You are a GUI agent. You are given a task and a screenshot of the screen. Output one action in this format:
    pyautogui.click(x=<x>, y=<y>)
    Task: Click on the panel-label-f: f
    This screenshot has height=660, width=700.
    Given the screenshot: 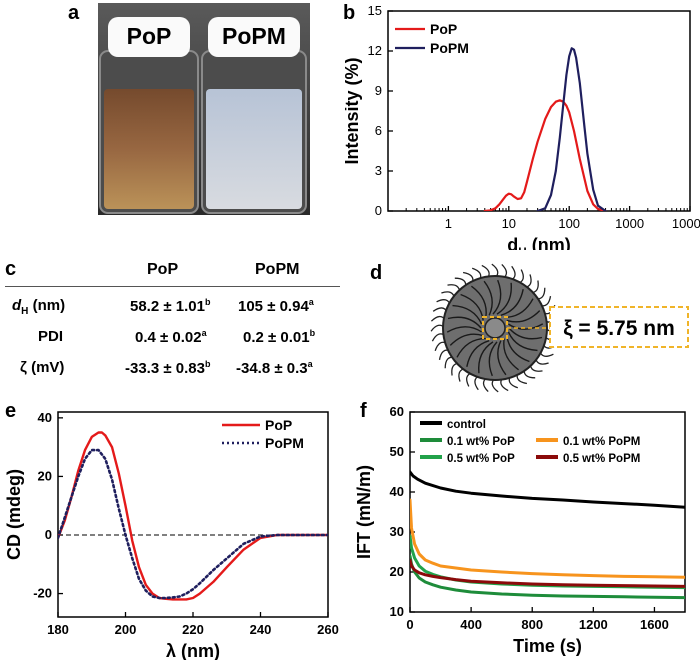 What is the action you would take?
    pyautogui.click(x=363, y=411)
    